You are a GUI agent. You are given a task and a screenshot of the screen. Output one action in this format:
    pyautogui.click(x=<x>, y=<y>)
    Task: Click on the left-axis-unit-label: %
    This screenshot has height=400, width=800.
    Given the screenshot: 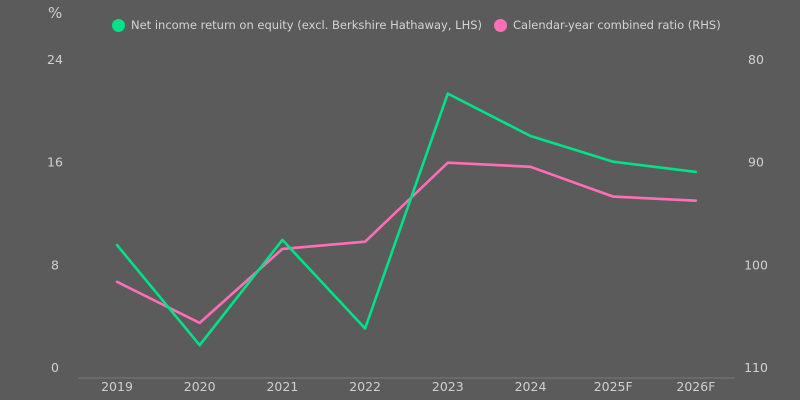 What is the action you would take?
    pyautogui.click(x=55, y=13)
    